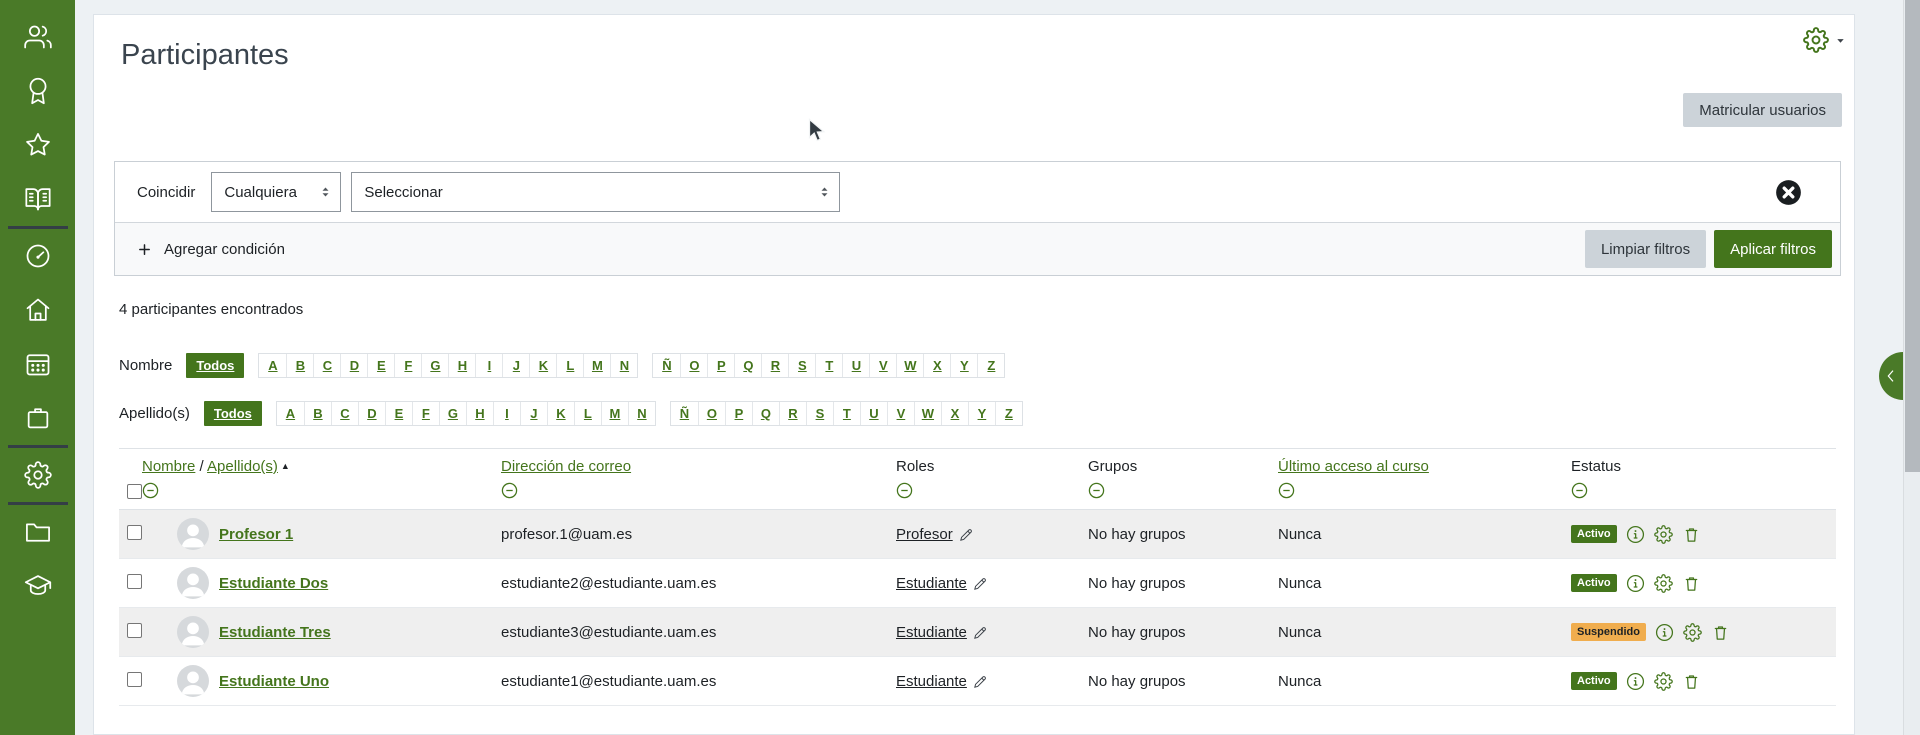 The image size is (1920, 735). I want to click on sidebar-item-private-files, so click(38, 418).